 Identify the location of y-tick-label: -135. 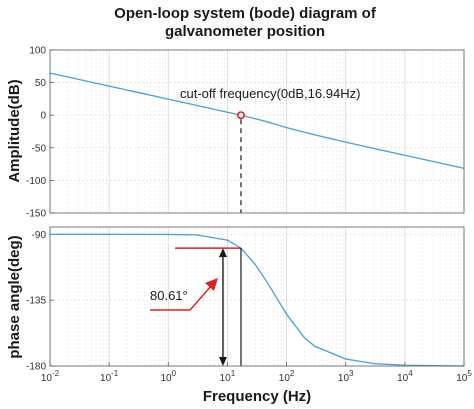
(36, 301).